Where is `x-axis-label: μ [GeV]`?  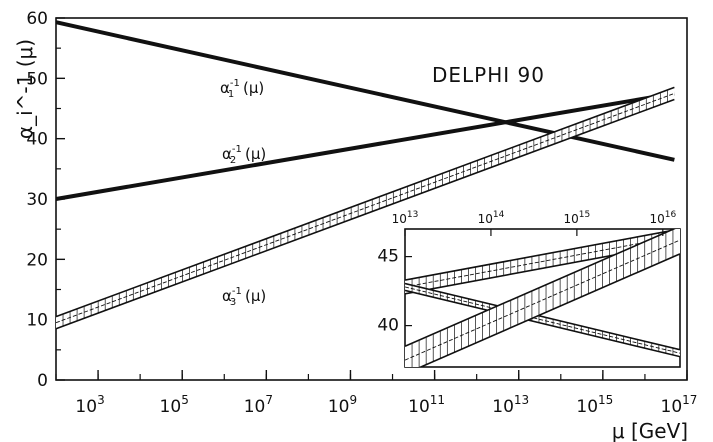
x-axis-label: μ [GeV] is located at coordinates (650, 430).